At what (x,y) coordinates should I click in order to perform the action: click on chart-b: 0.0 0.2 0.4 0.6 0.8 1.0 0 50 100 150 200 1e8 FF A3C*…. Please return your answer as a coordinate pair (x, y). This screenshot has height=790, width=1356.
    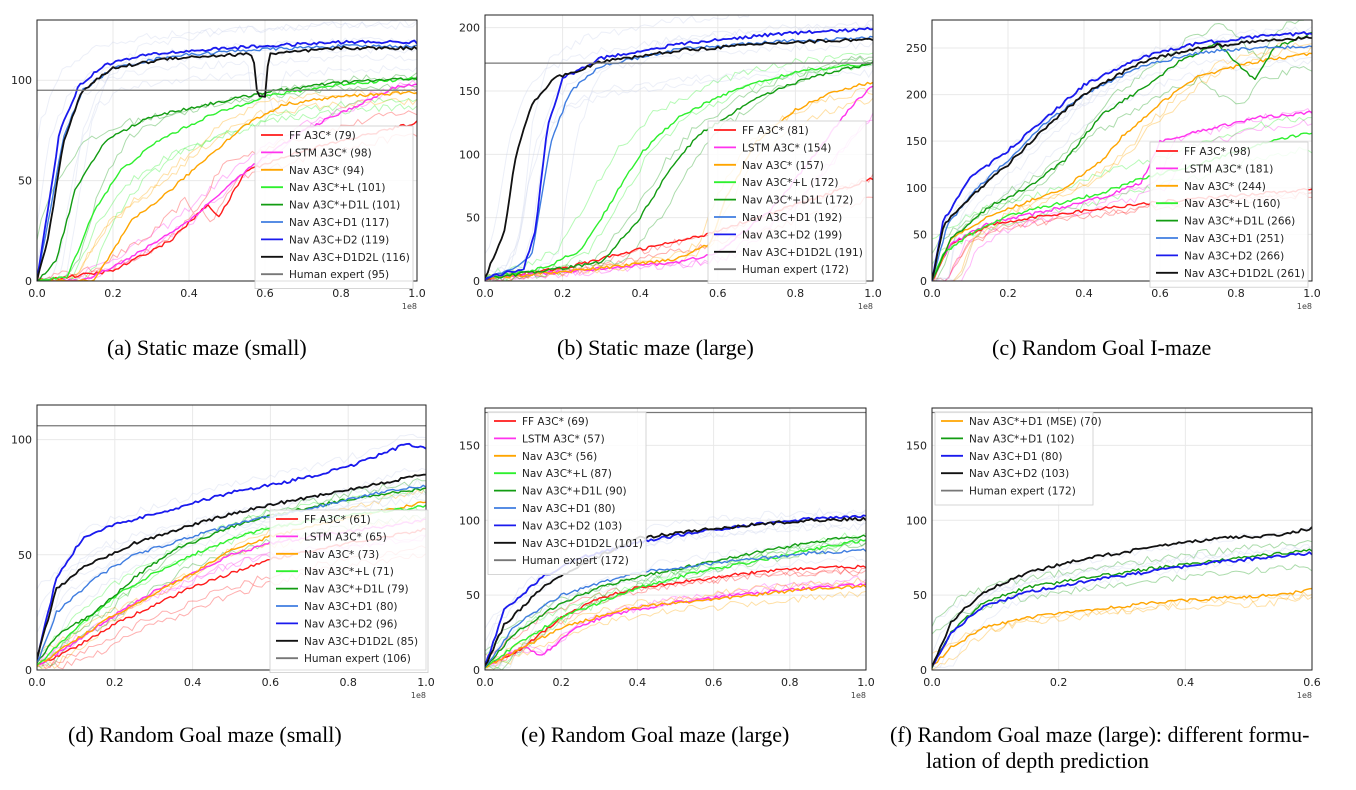
    Looking at the image, I should click on (670, 162).